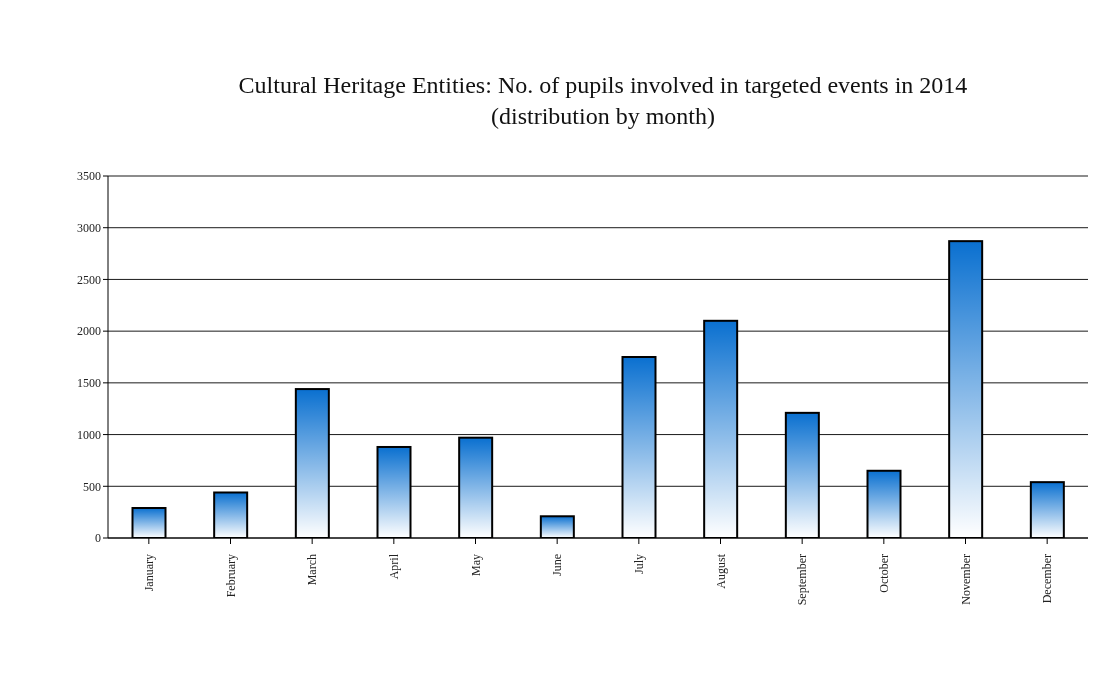 The image size is (1120, 679). I want to click on y-tick-label: 2000, so click(89, 331).